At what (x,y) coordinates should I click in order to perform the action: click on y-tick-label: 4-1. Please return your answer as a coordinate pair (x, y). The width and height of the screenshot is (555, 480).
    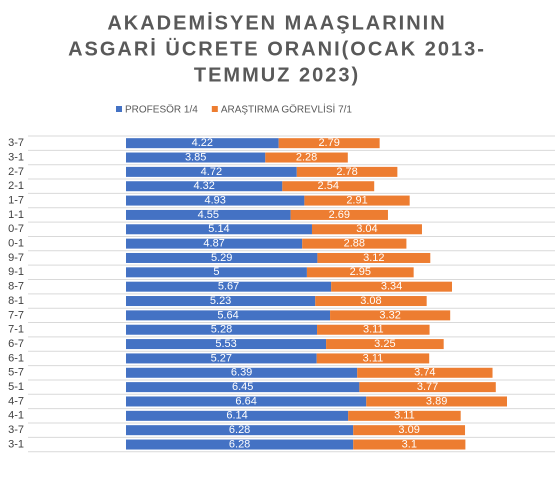
    Looking at the image, I should click on (16, 416).